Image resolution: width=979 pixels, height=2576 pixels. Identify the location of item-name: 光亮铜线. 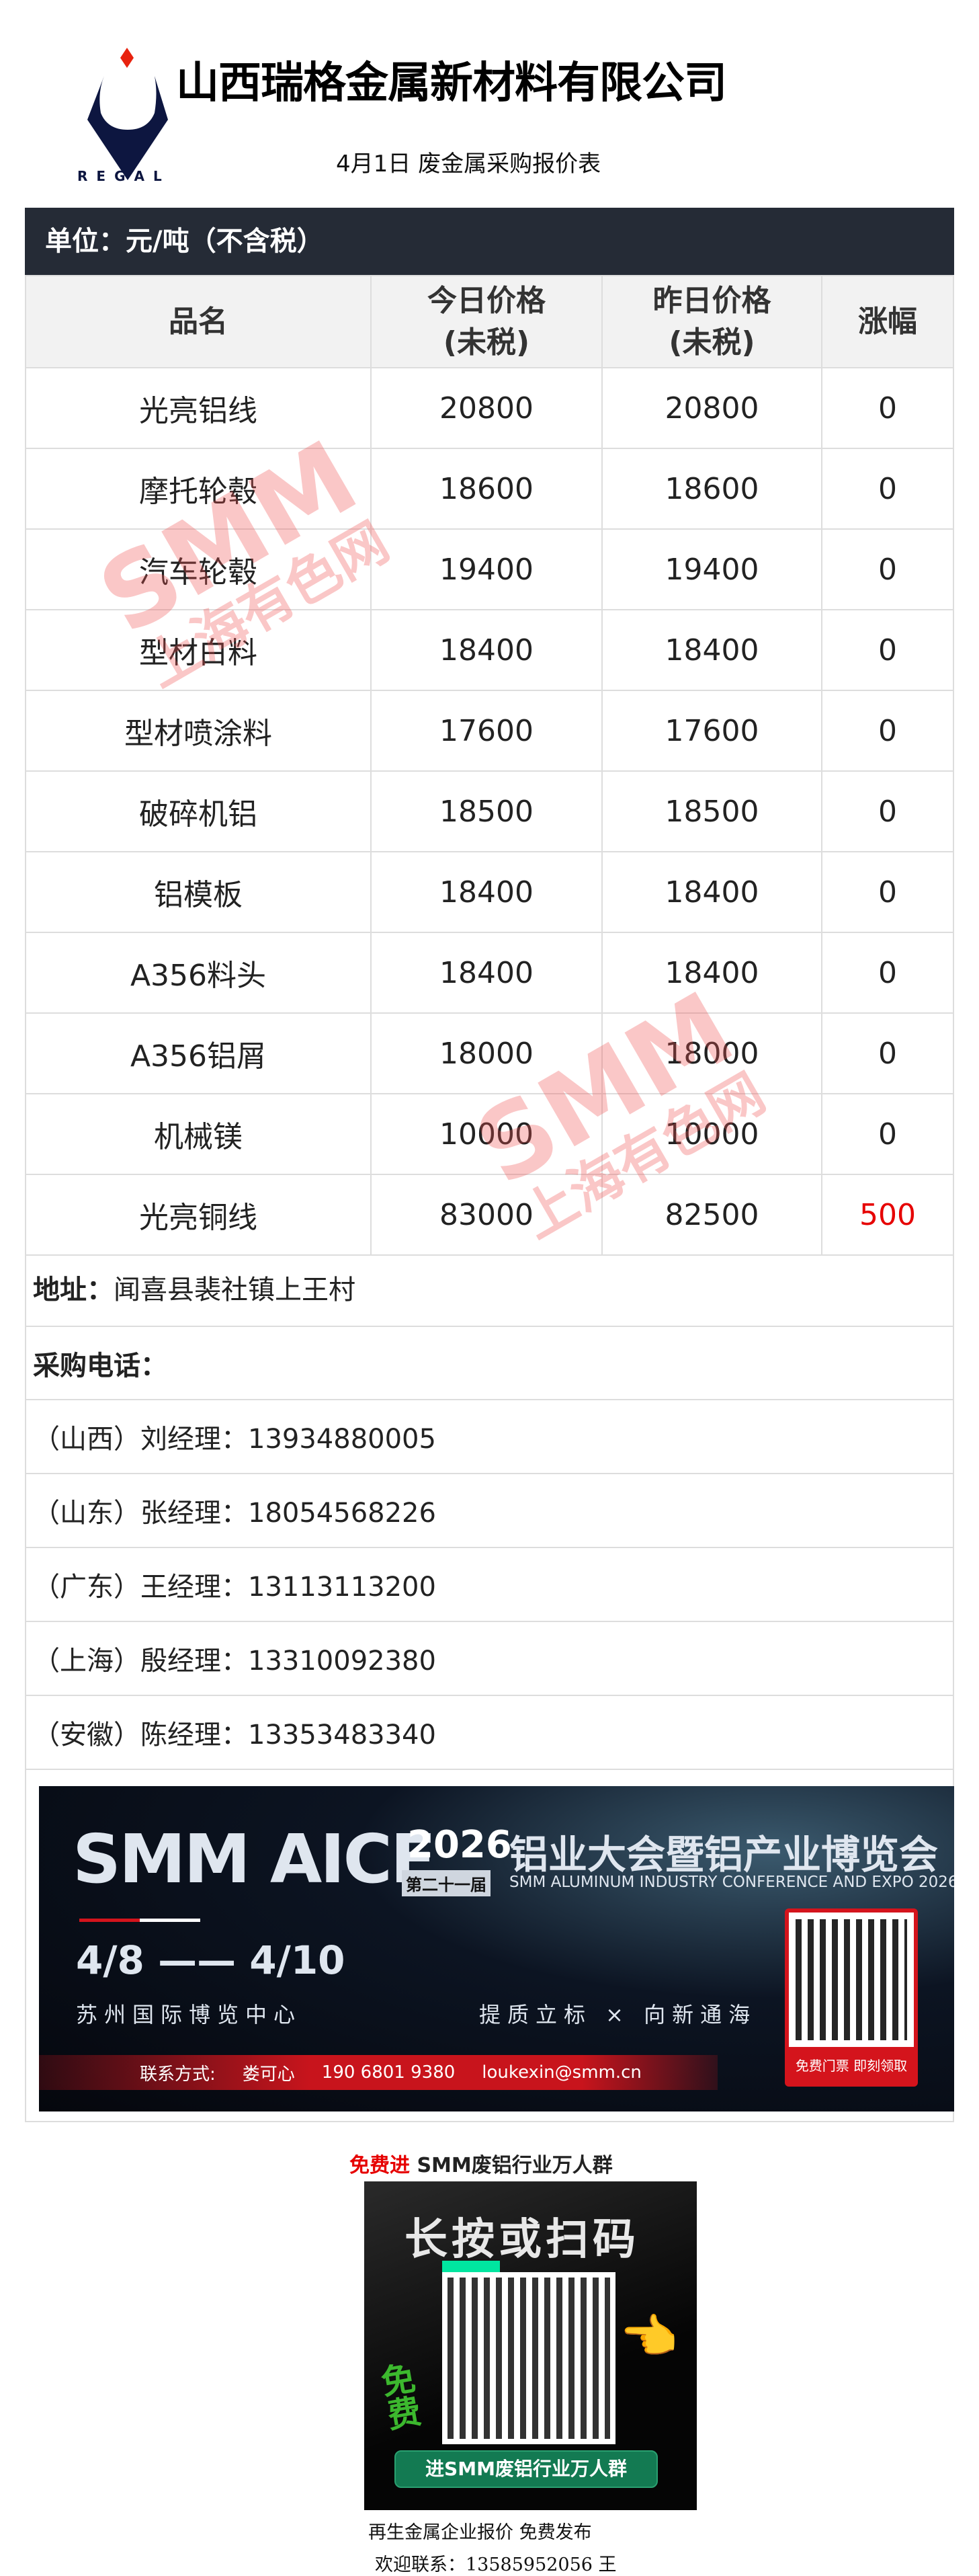
(198, 1215).